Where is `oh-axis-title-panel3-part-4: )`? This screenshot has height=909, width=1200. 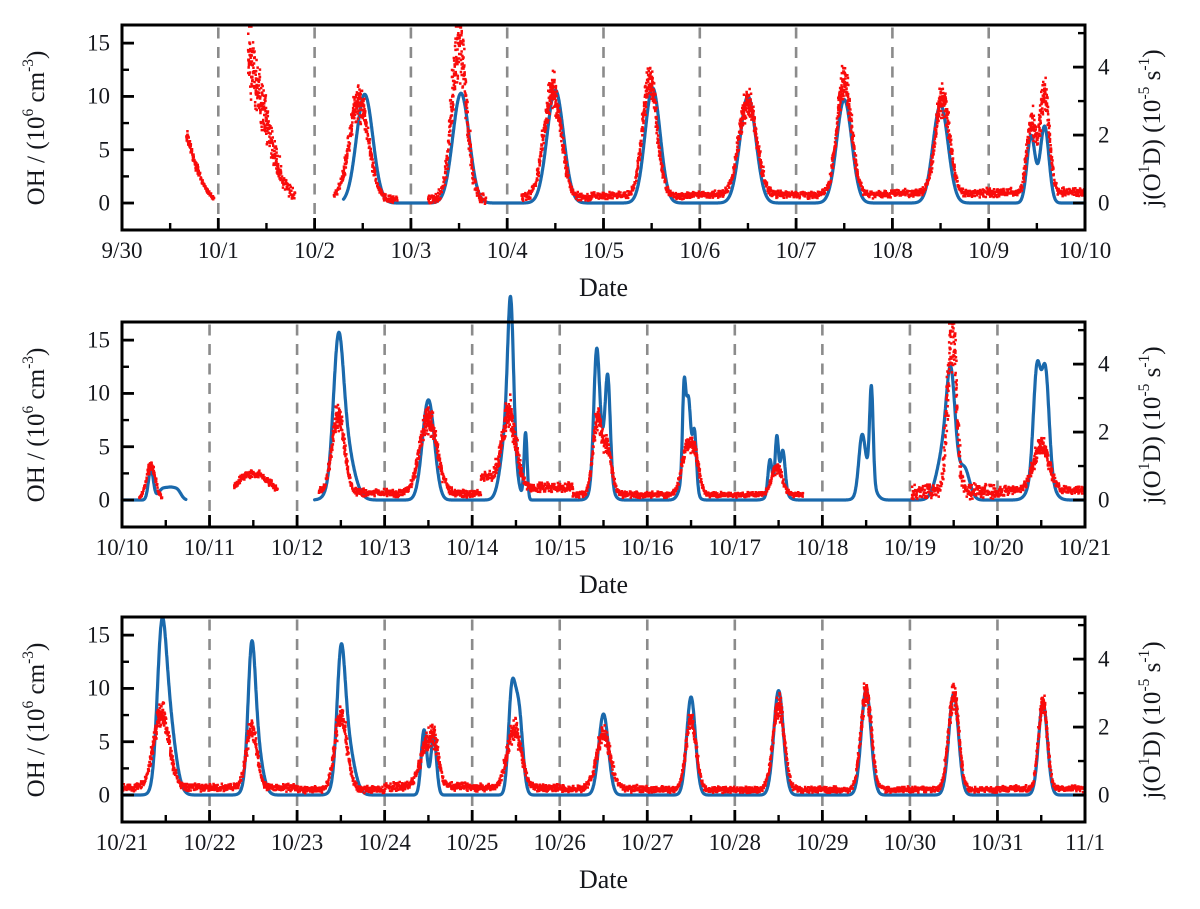 oh-axis-title-panel3-part-4: ) is located at coordinates (37, 646).